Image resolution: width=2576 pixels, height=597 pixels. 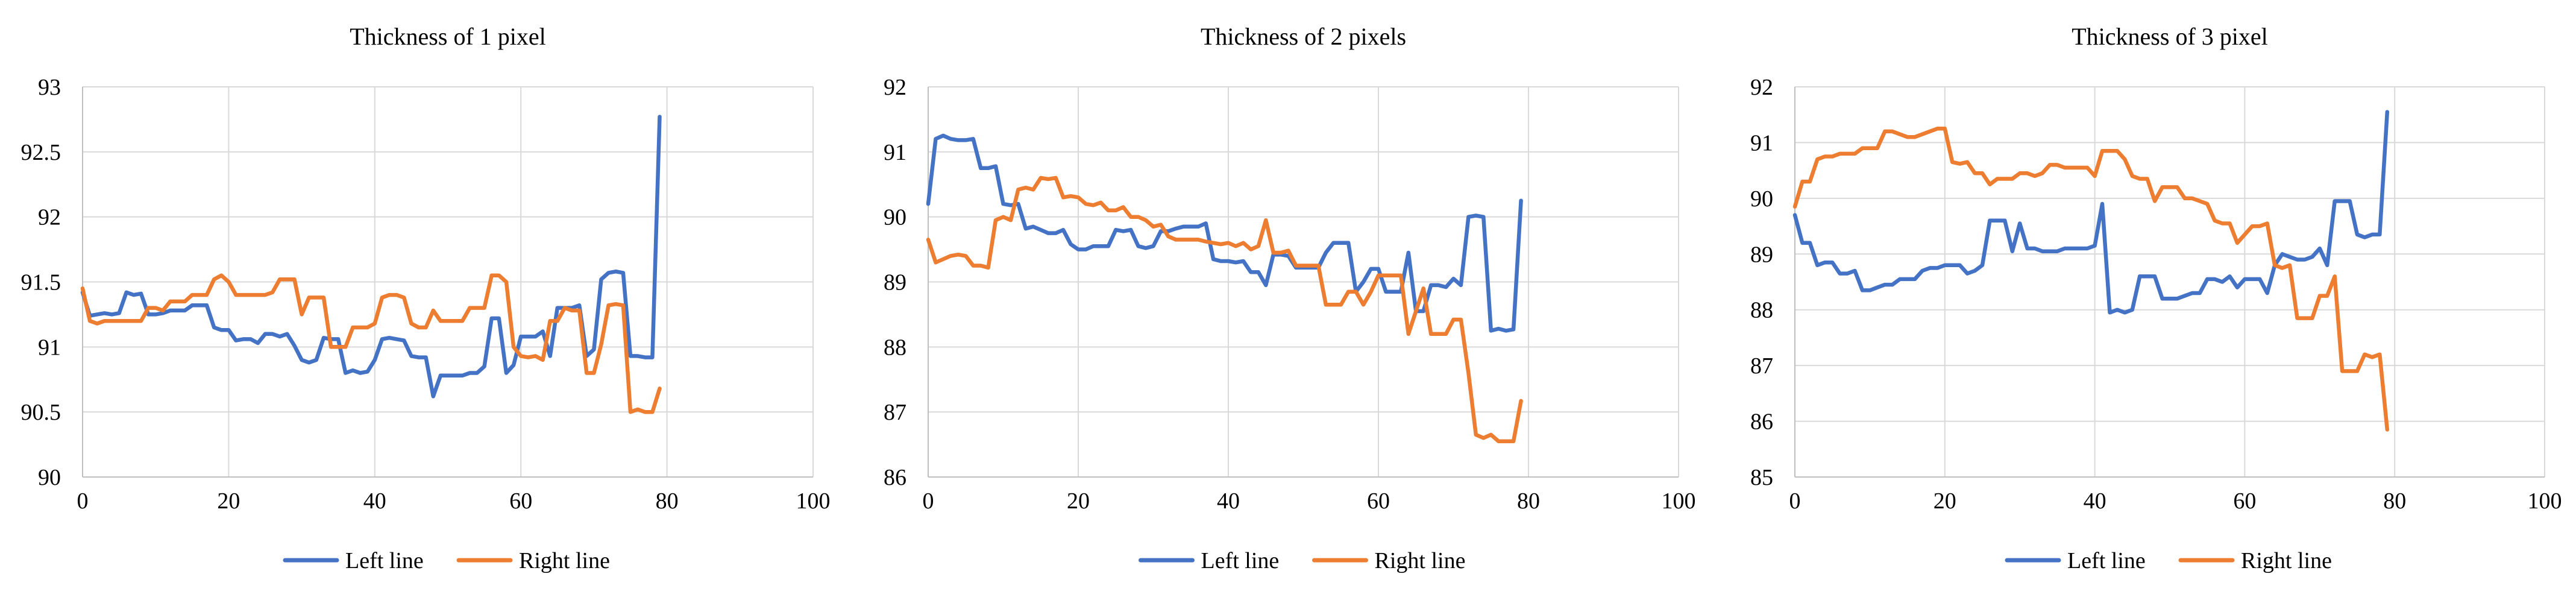 What do you see at coordinates (1303, 36) in the screenshot?
I see `chart-title: Thickness of 2 pixels` at bounding box center [1303, 36].